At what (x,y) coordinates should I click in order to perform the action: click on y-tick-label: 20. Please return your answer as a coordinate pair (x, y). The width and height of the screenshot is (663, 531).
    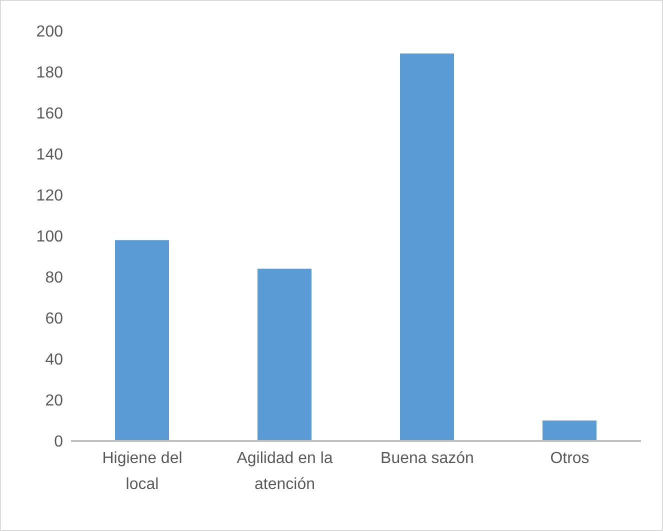
    Looking at the image, I should click on (54, 401).